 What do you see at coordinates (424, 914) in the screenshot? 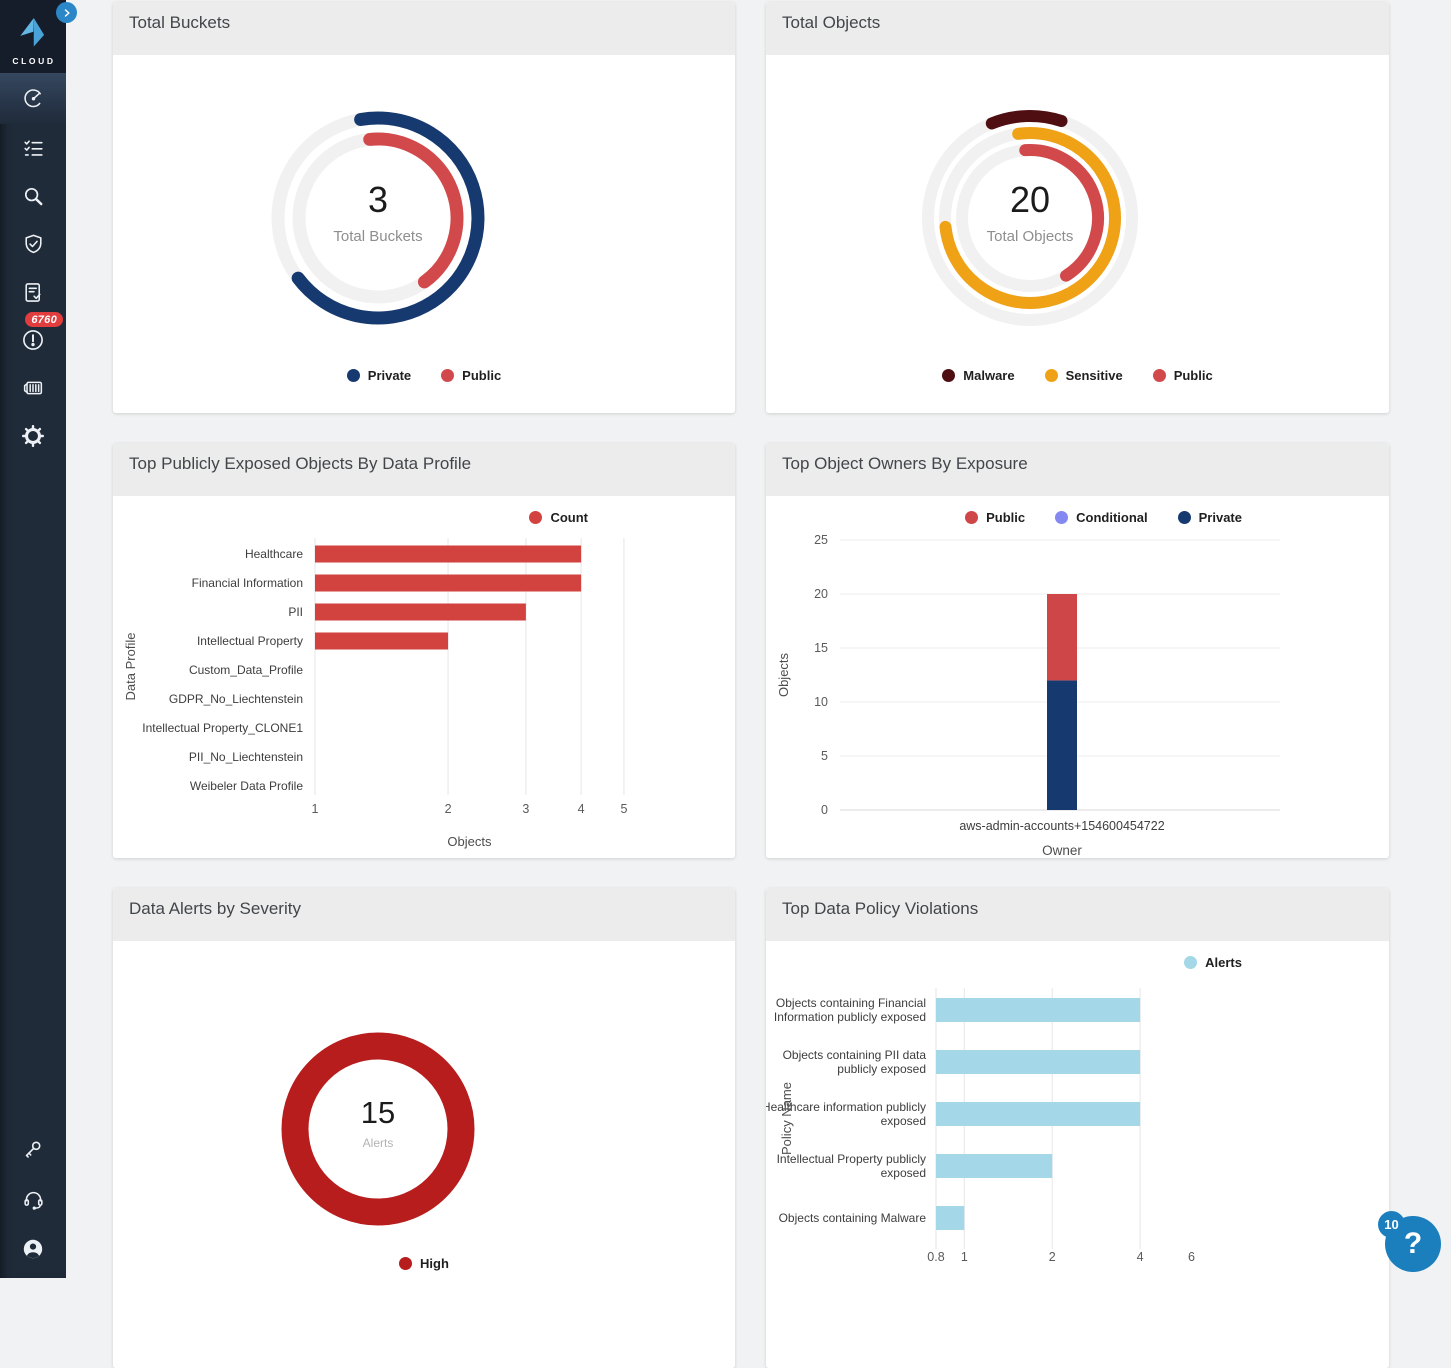
I see `panel-header: Data Alerts by Severity` at bounding box center [424, 914].